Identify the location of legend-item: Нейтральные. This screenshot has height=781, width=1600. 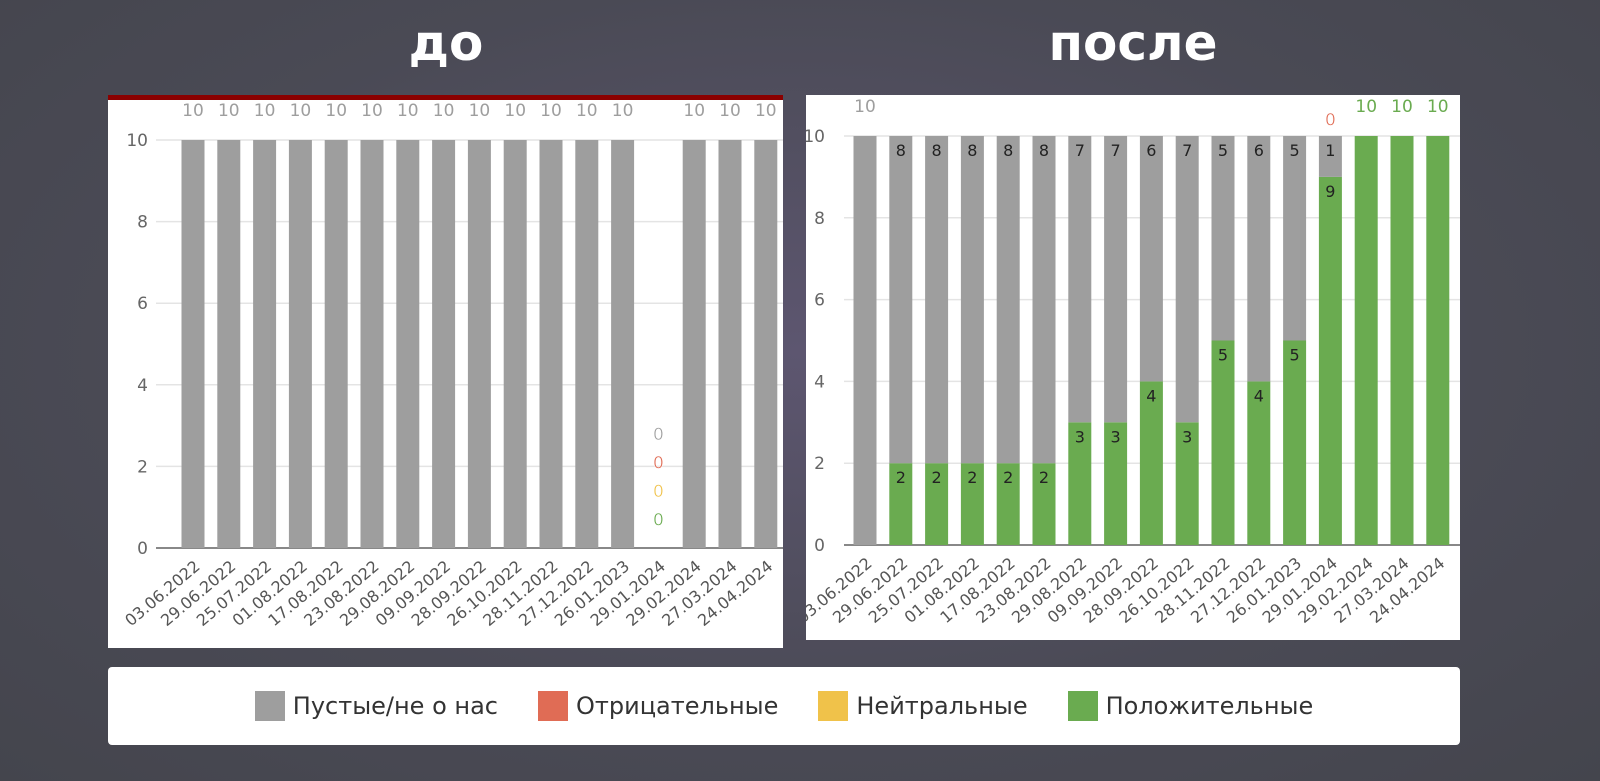
(923, 706).